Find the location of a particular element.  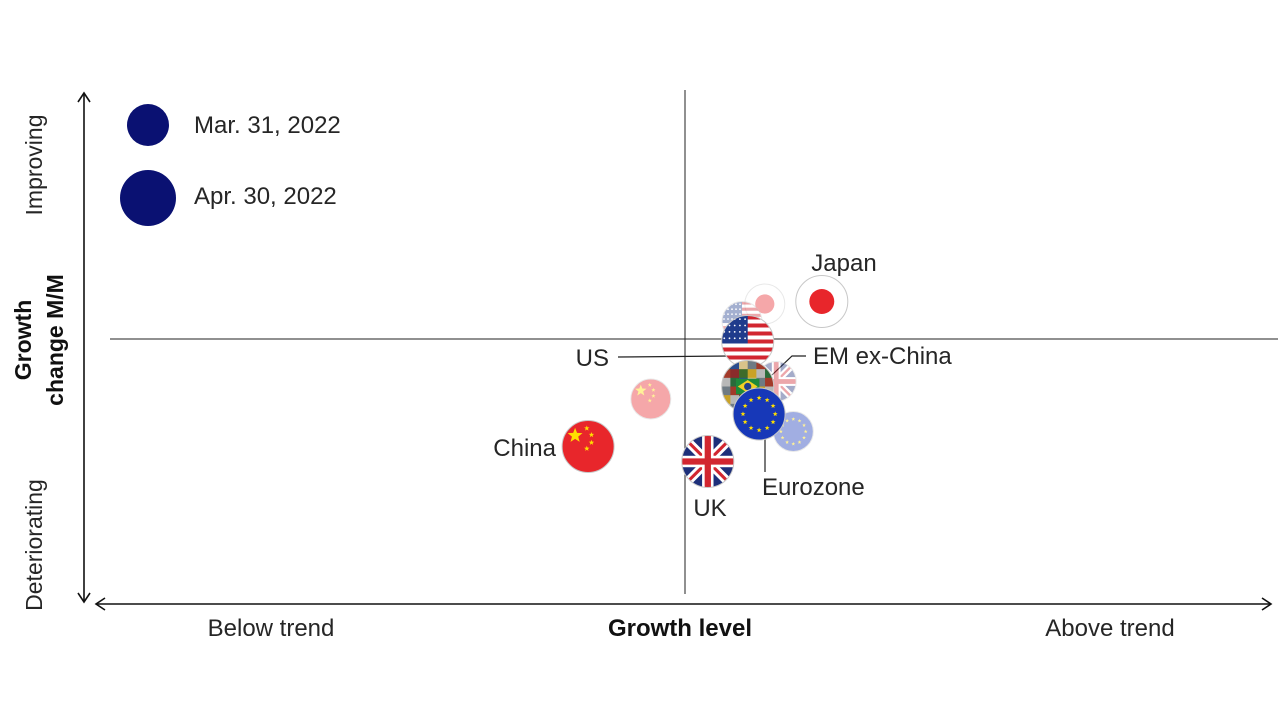

y-low-label: Deteriorating is located at coordinates (34, 545).